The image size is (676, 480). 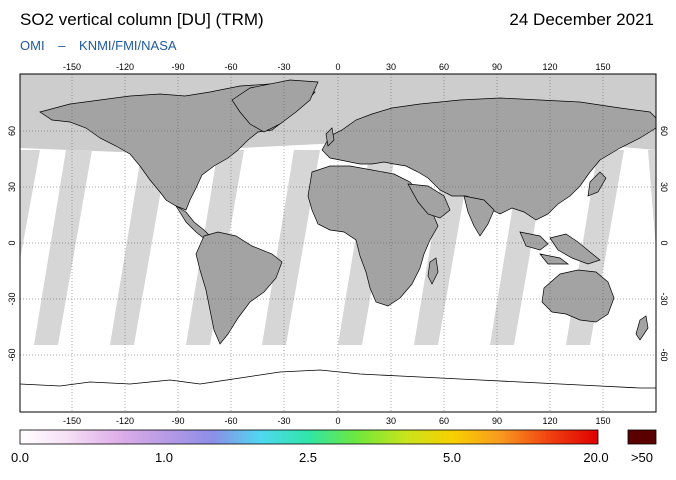 I want to click on british-isles, so click(x=330, y=137).